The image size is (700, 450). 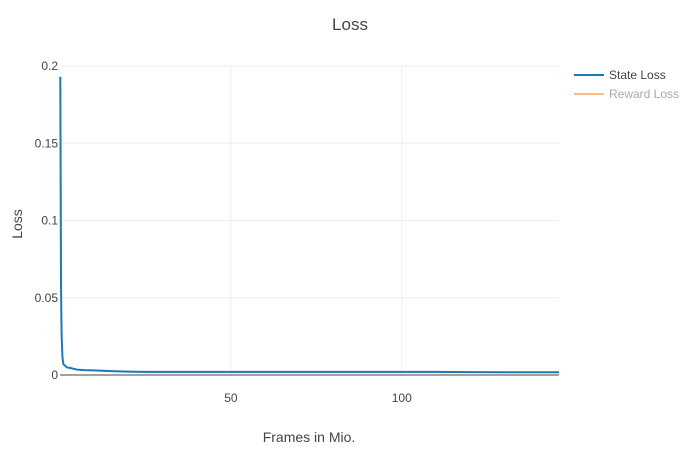 What do you see at coordinates (231, 398) in the screenshot?
I see `x-tick-label: 50` at bounding box center [231, 398].